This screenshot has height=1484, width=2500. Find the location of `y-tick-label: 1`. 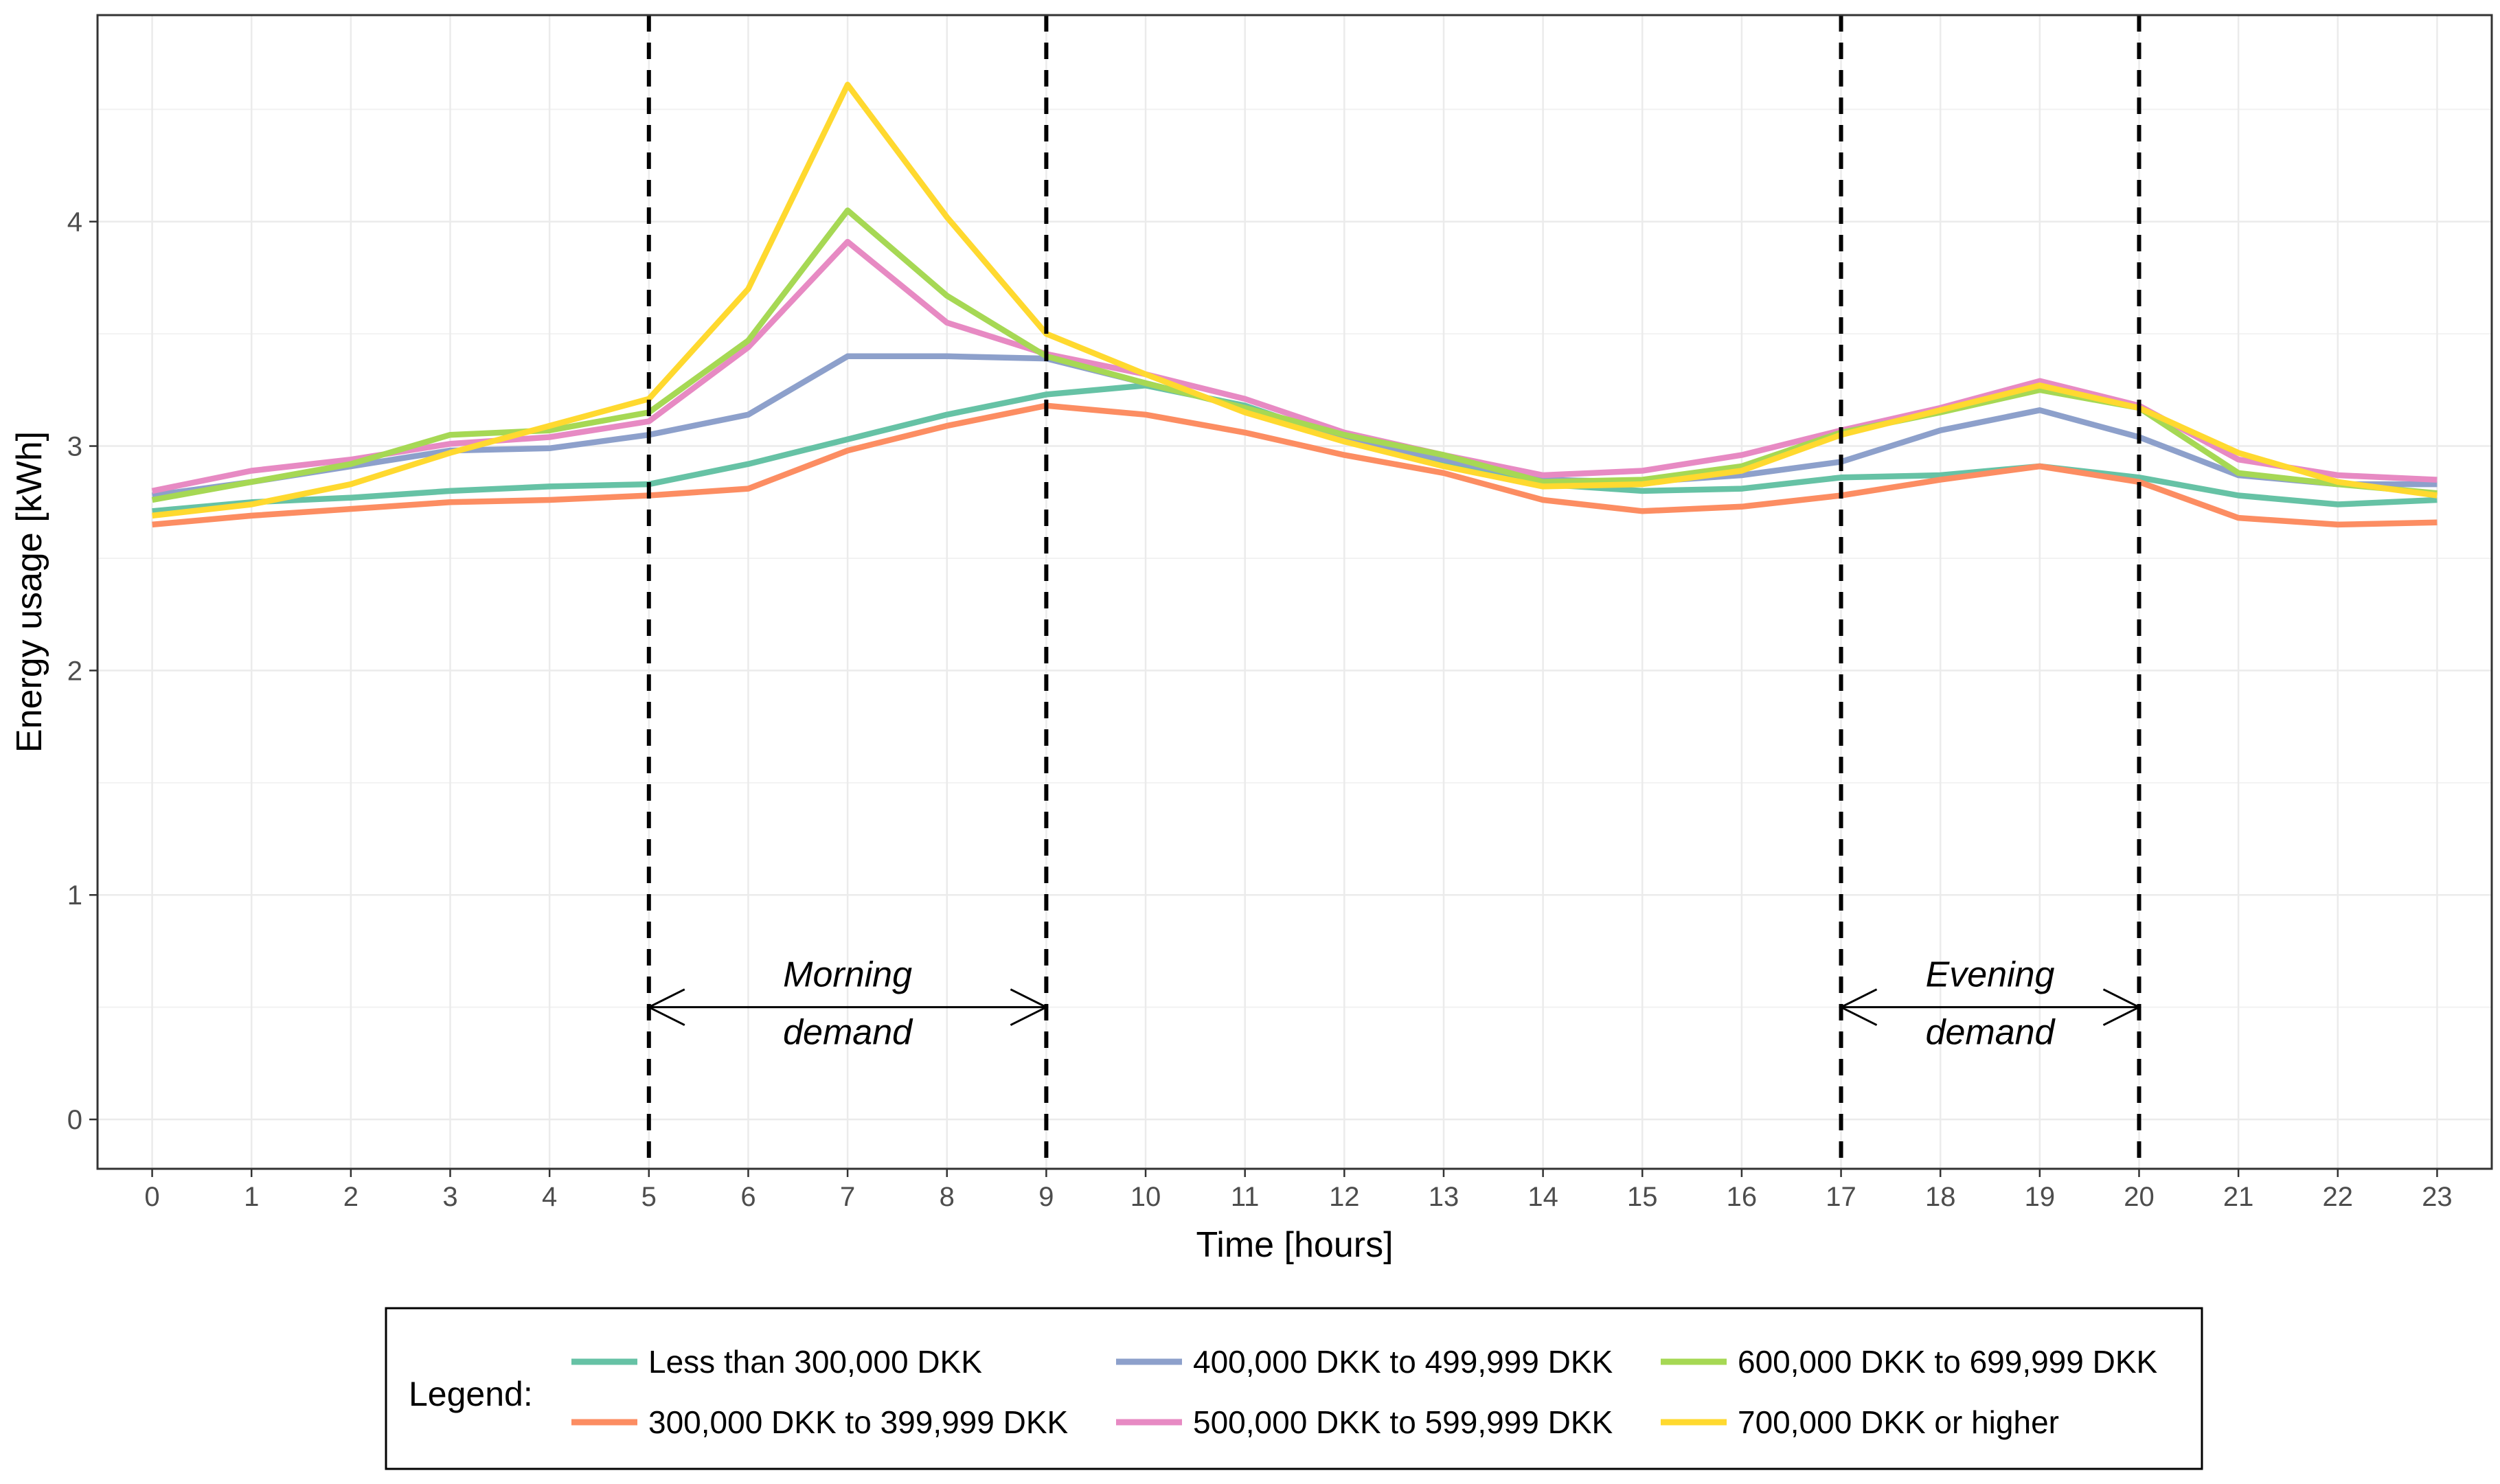

y-tick-label: 1 is located at coordinates (74, 896).